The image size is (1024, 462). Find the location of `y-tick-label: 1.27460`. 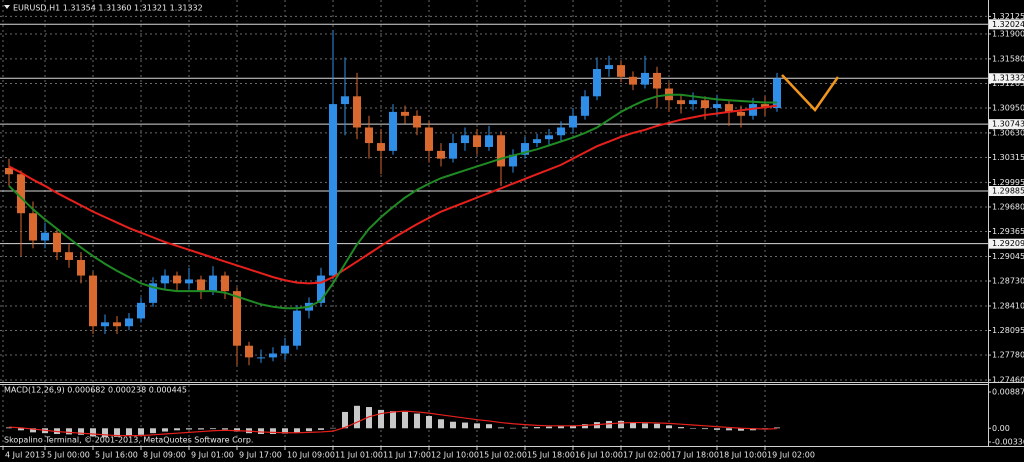

y-tick-label: 1.27460 is located at coordinates (1008, 380).